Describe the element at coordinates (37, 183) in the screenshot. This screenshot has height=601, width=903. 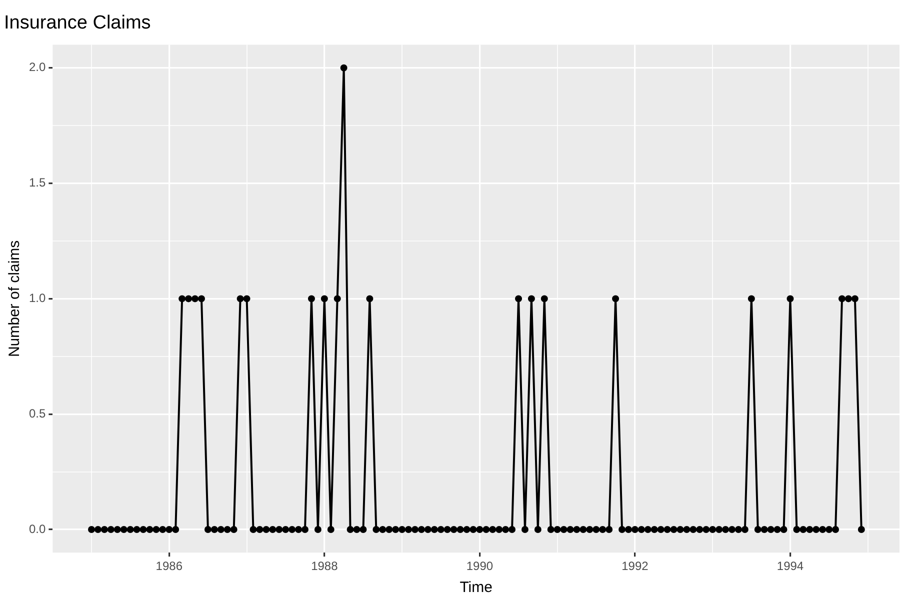
I see `y-tick-label: 1.5` at that location.